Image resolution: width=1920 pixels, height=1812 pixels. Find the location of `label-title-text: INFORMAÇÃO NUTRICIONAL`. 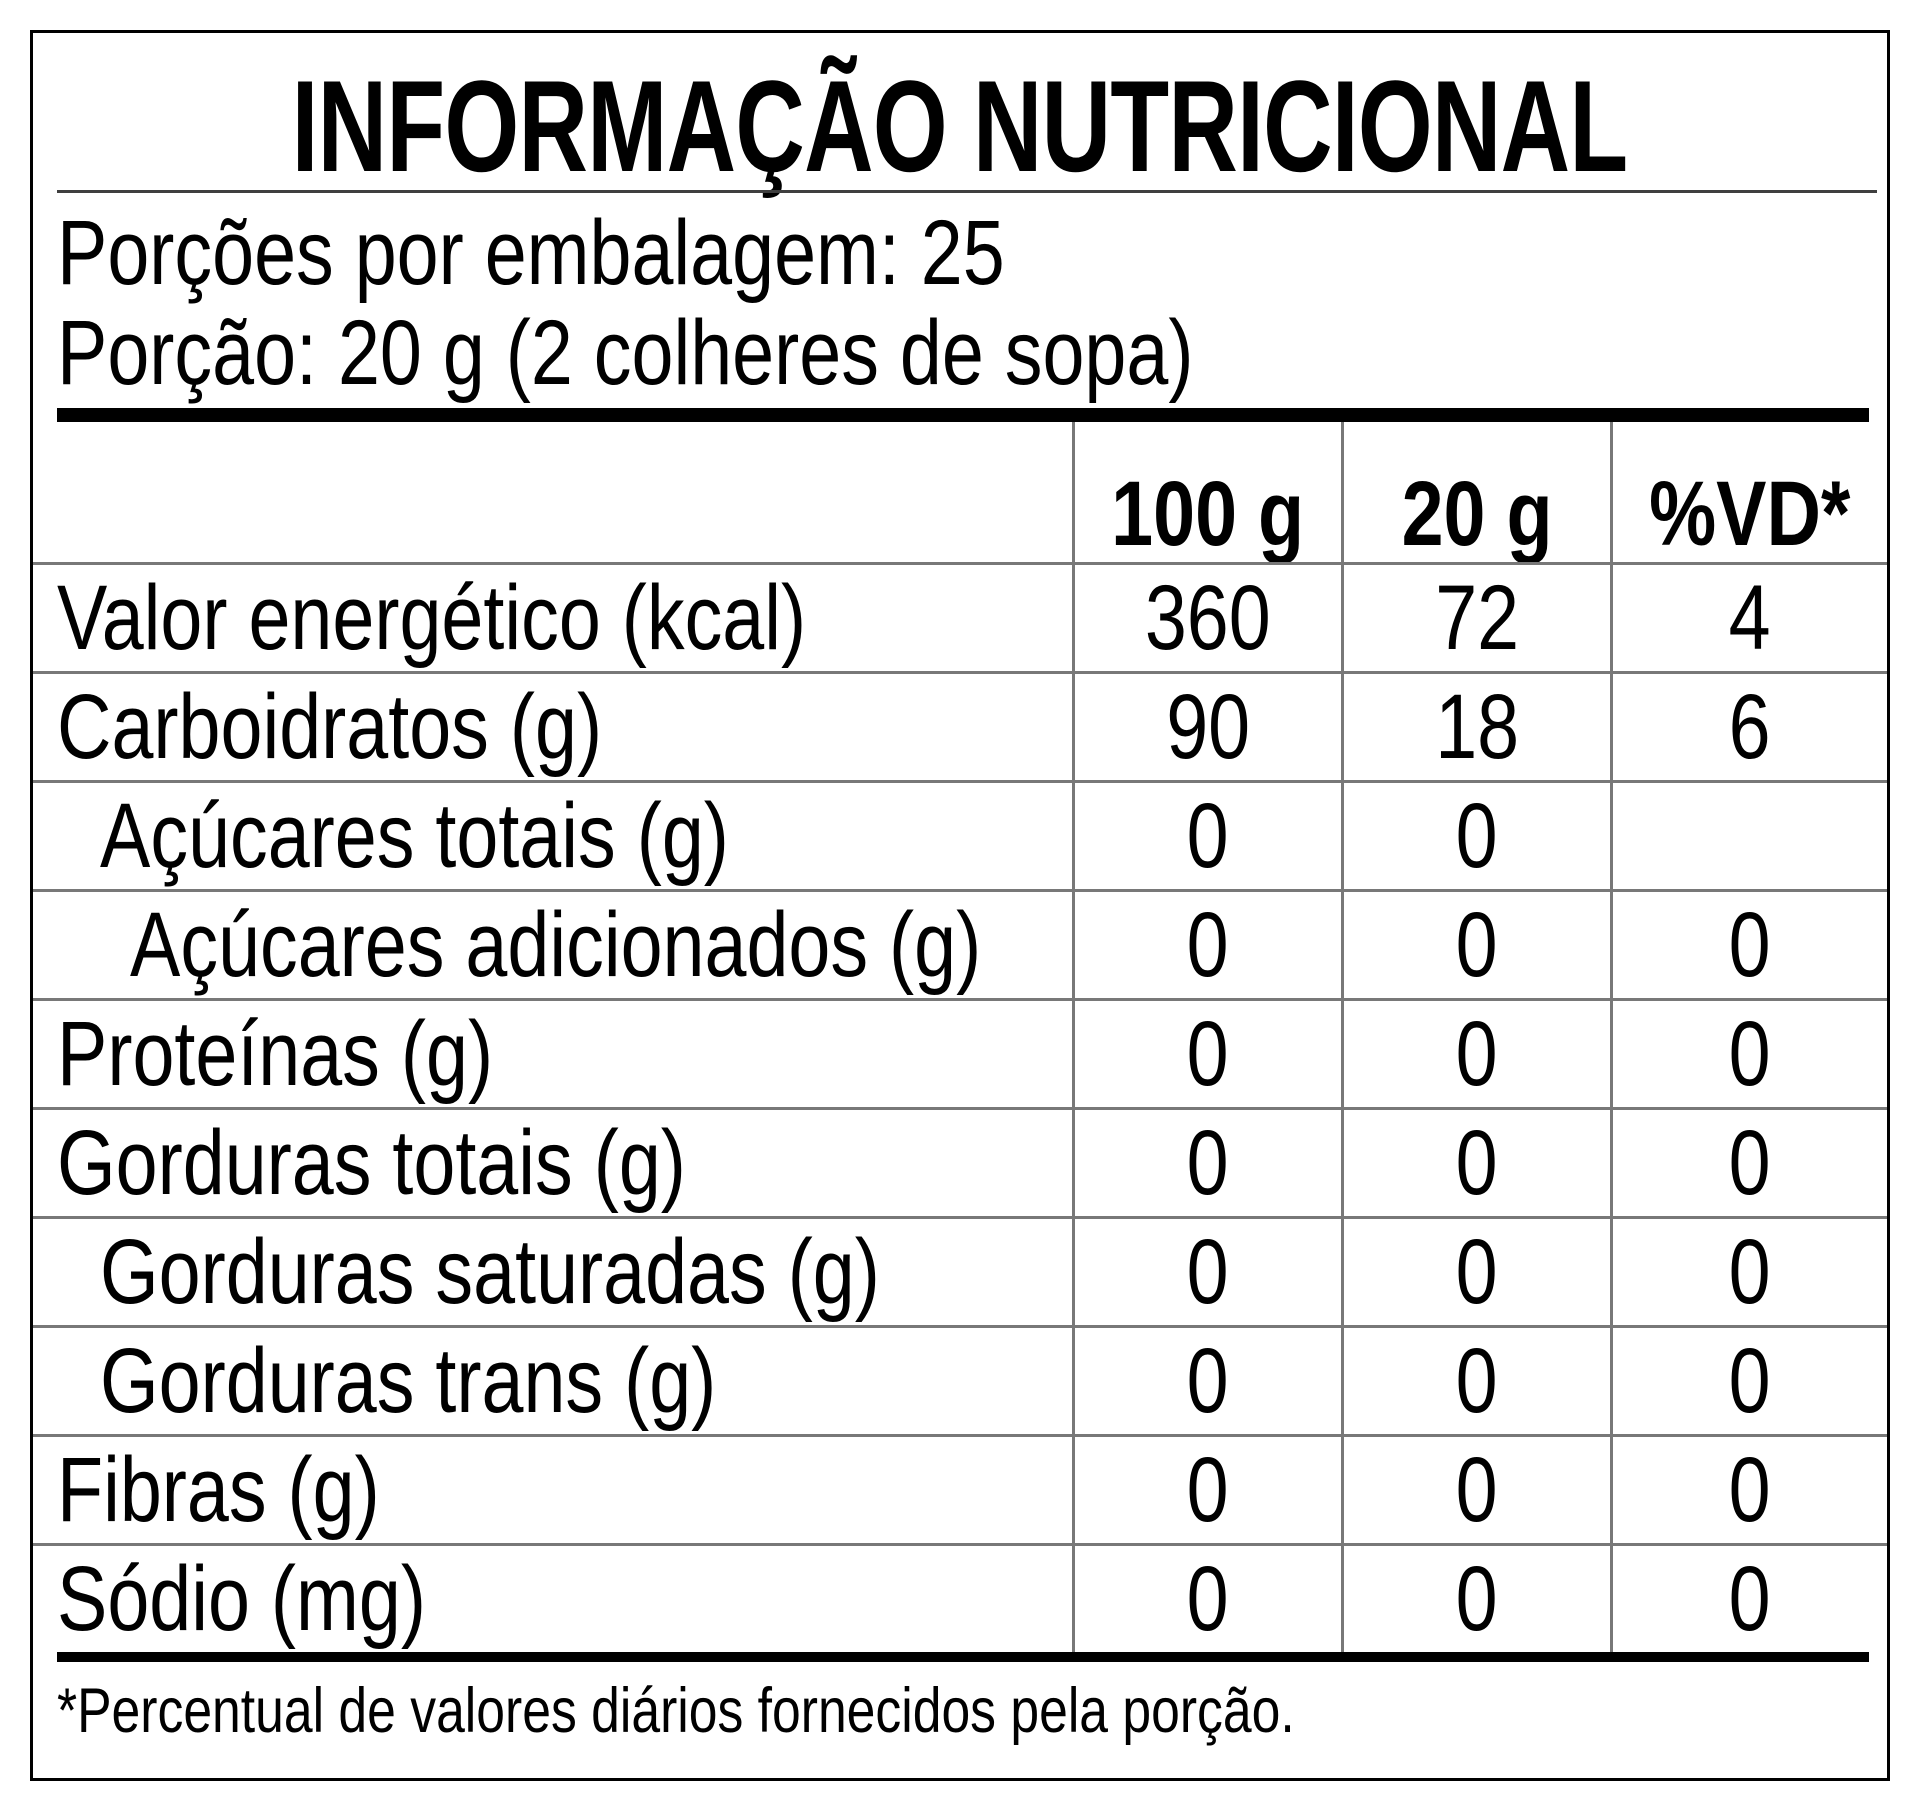

label-title-text: INFORMAÇÃO NUTRICIONAL is located at coordinates (960, 126).